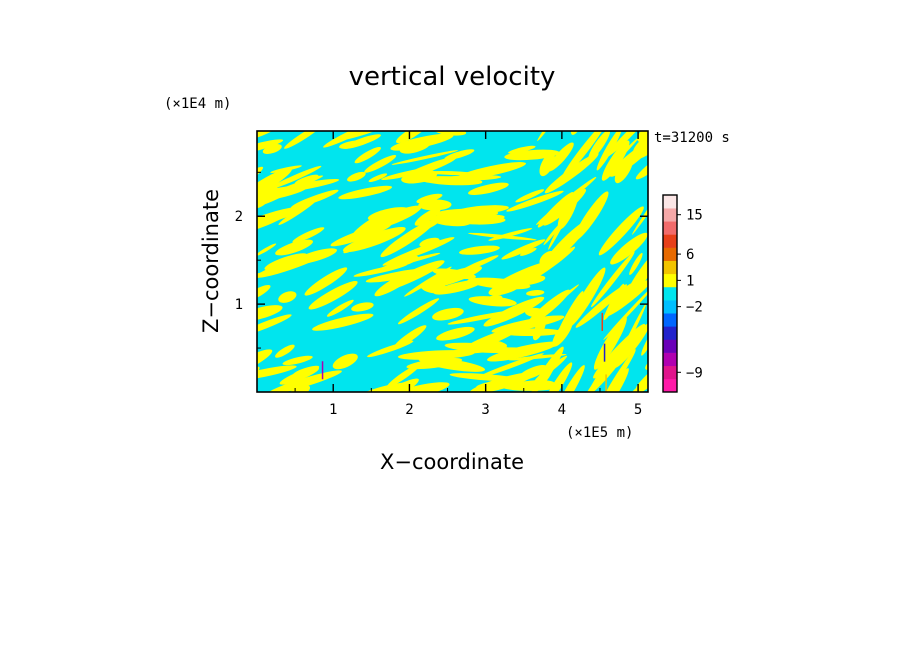 This screenshot has height=659, width=904. What do you see at coordinates (670, 293) in the screenshot?
I see `colorbar-frame` at bounding box center [670, 293].